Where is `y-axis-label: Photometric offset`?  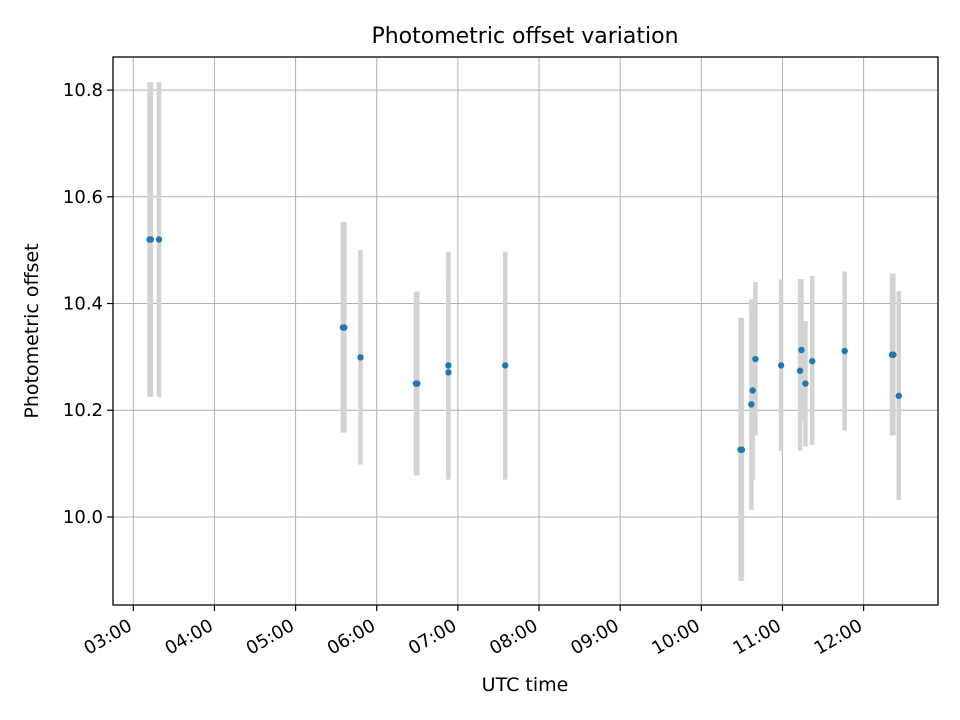
y-axis-label: Photometric offset is located at coordinates (32, 330).